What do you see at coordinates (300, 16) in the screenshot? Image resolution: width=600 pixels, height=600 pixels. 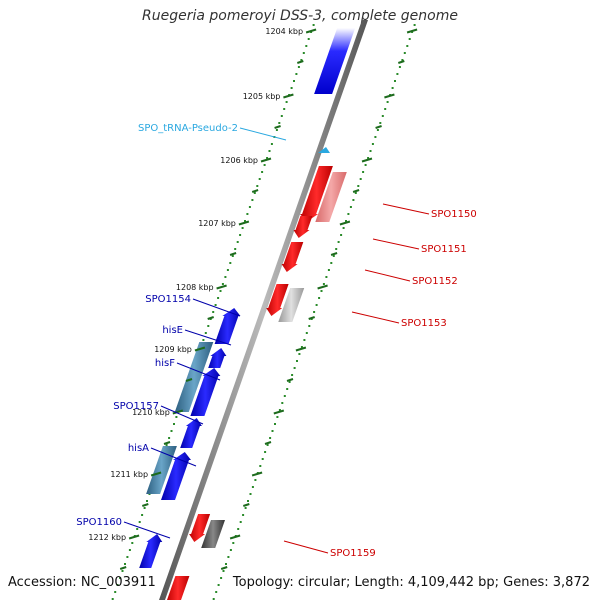 I see `map-title: Ruegeria pomeroyi DSS-3, complete genome` at bounding box center [300, 16].